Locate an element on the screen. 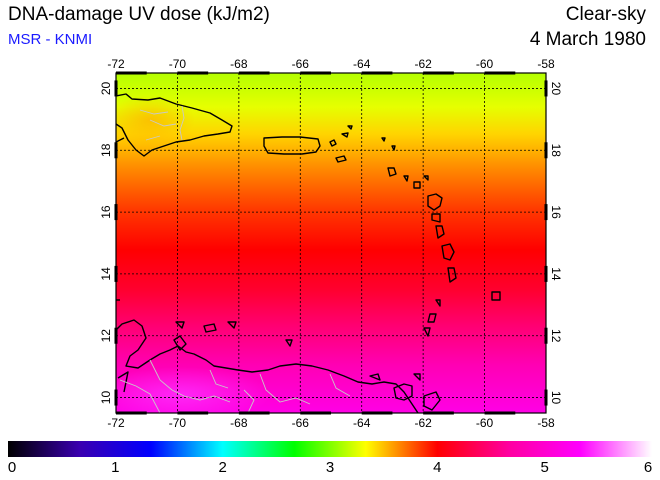  lon-tick-label-top: -70 is located at coordinates (178, 64).